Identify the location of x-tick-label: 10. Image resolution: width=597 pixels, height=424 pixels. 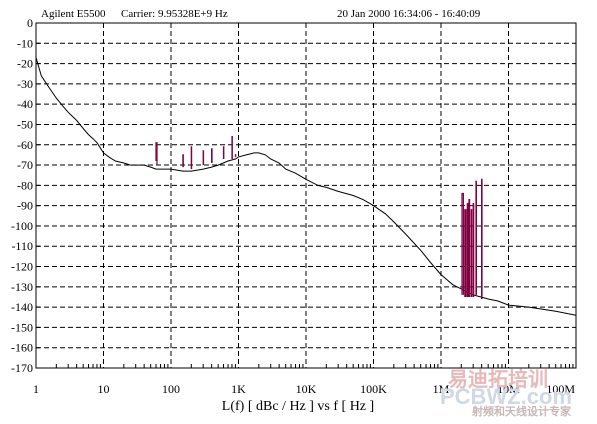
(104, 389).